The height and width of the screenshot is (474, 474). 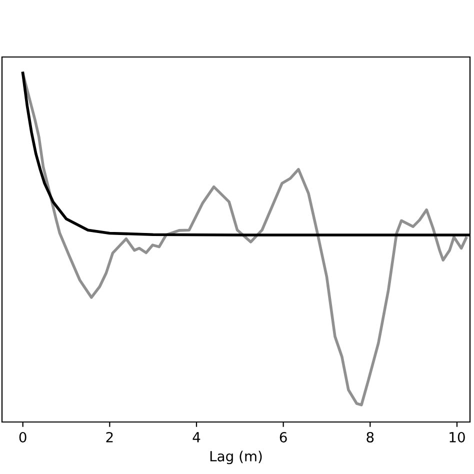 What do you see at coordinates (109, 437) in the screenshot?
I see `x-tick-label: 2` at bounding box center [109, 437].